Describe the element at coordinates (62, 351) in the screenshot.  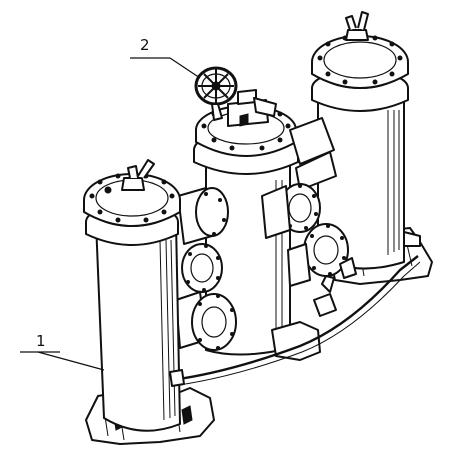
I see `callout-1: 1` at that location.